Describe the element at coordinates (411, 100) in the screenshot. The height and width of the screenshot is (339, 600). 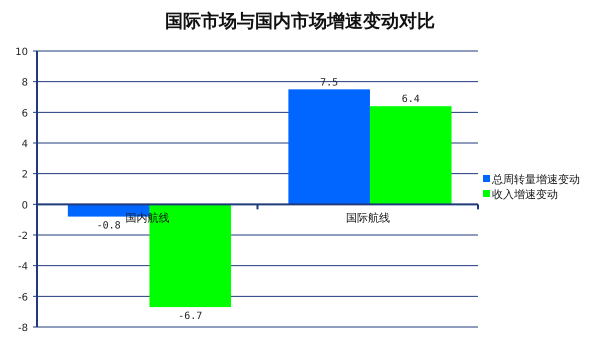
I see `data-label: 6.4` at that location.